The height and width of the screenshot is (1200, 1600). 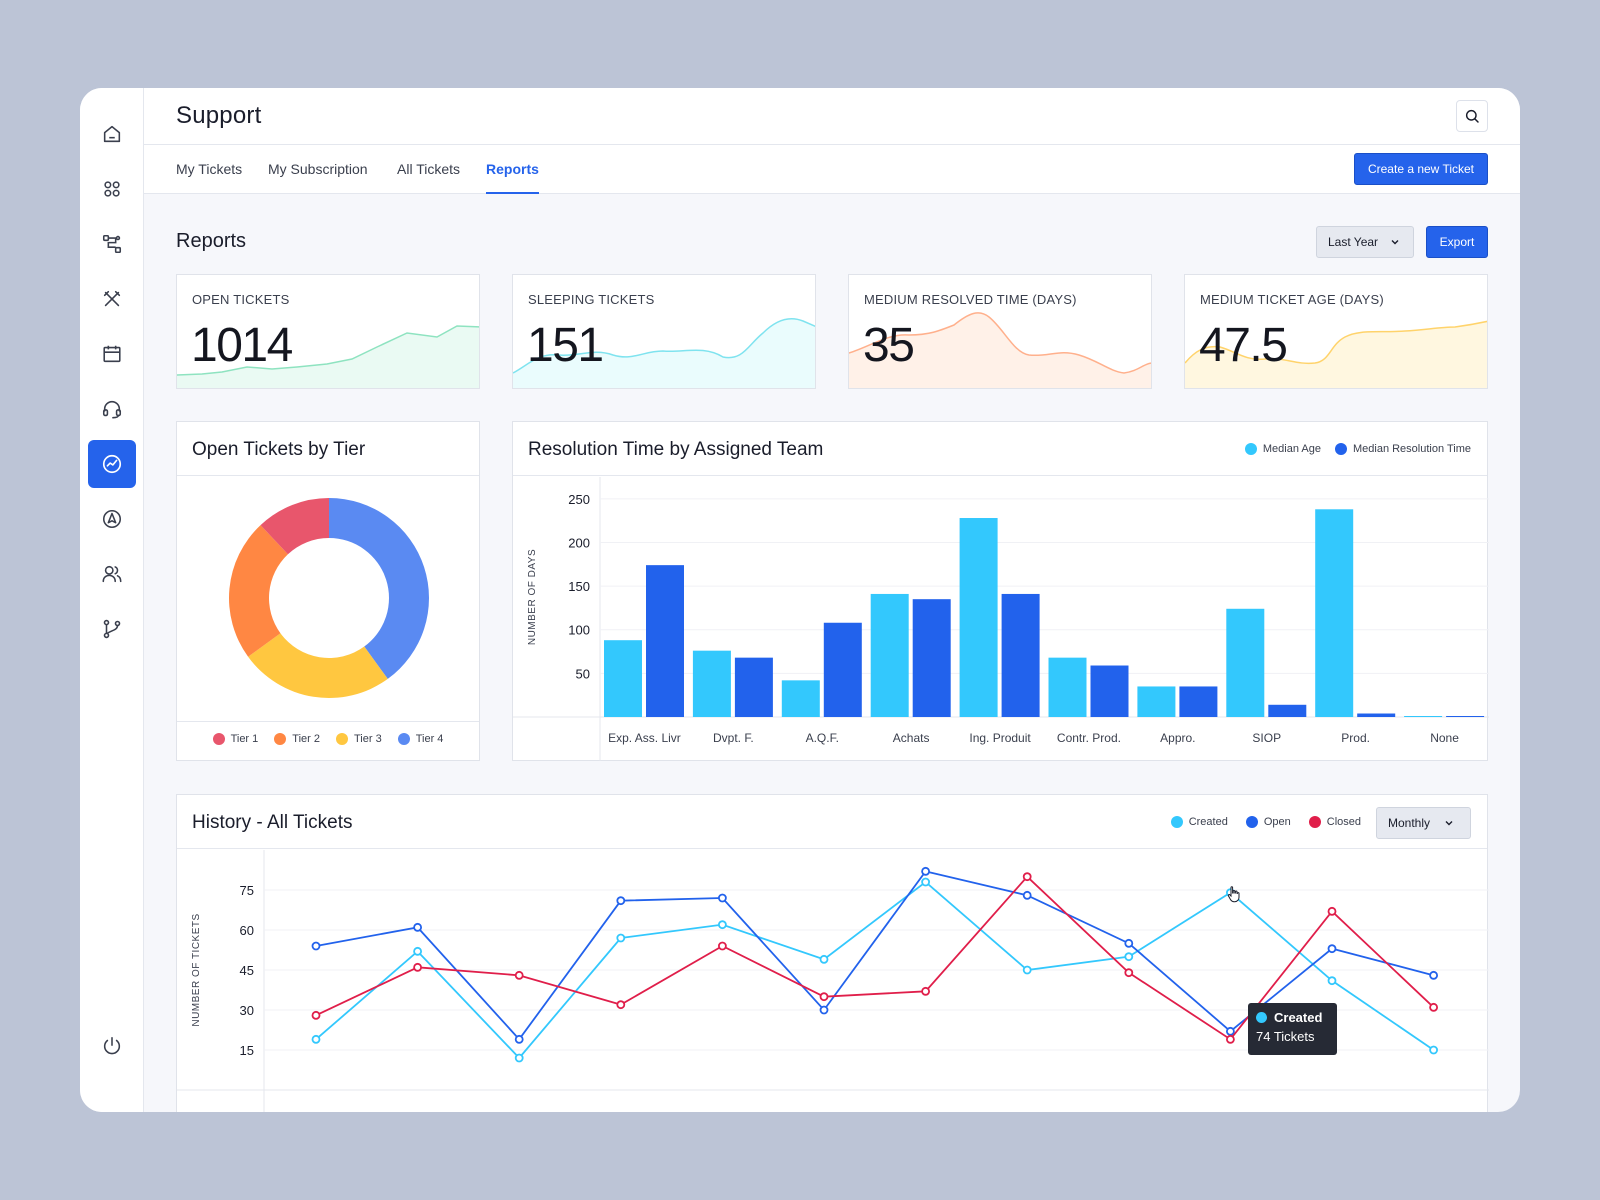 I want to click on tier-legend: Tier 1 Tier 2 Tier 3 Tier 4, so click(x=328, y=739).